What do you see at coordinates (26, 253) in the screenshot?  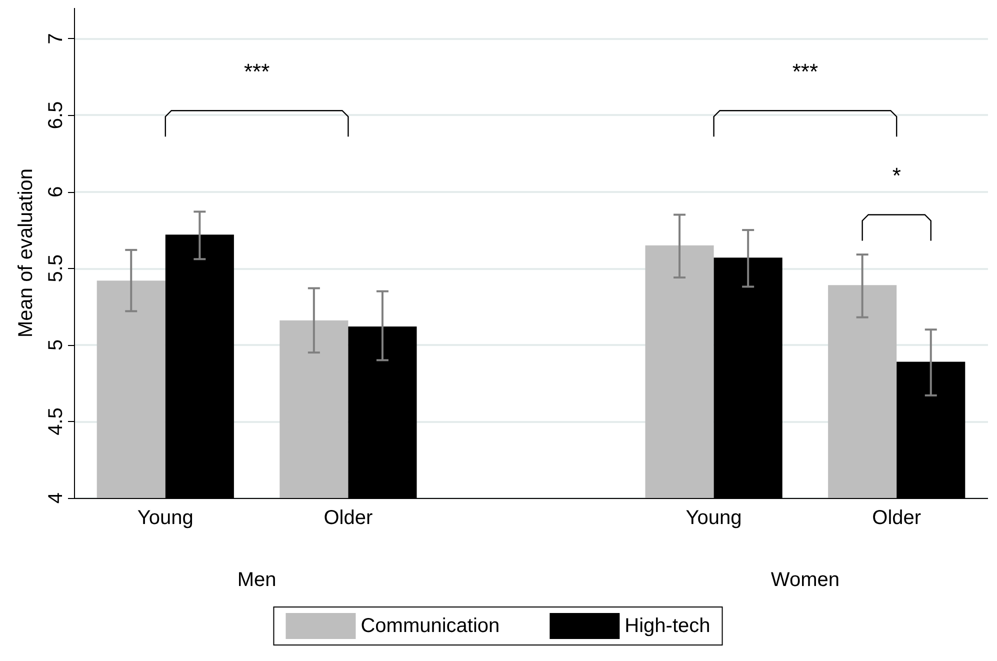 I see `y-axis-title: Mean of evaluation` at bounding box center [26, 253].